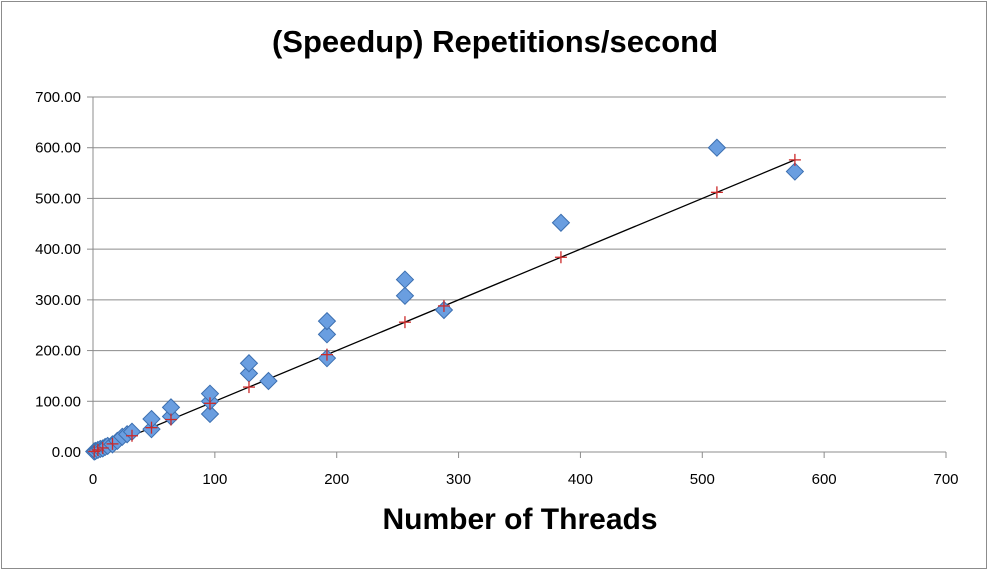 This screenshot has width=990, height=572. What do you see at coordinates (458, 479) in the screenshot?
I see `x-tick-label: 300` at bounding box center [458, 479].